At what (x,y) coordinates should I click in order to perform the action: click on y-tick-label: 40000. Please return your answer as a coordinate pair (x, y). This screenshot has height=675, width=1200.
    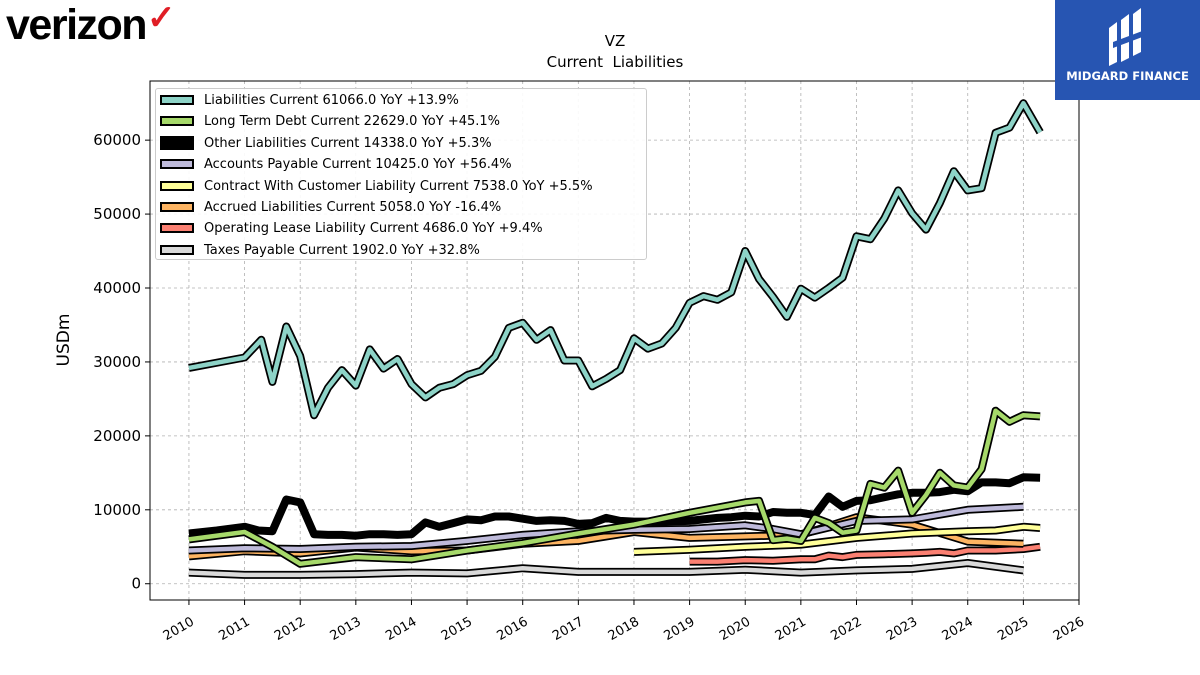
    Looking at the image, I should click on (117, 288).